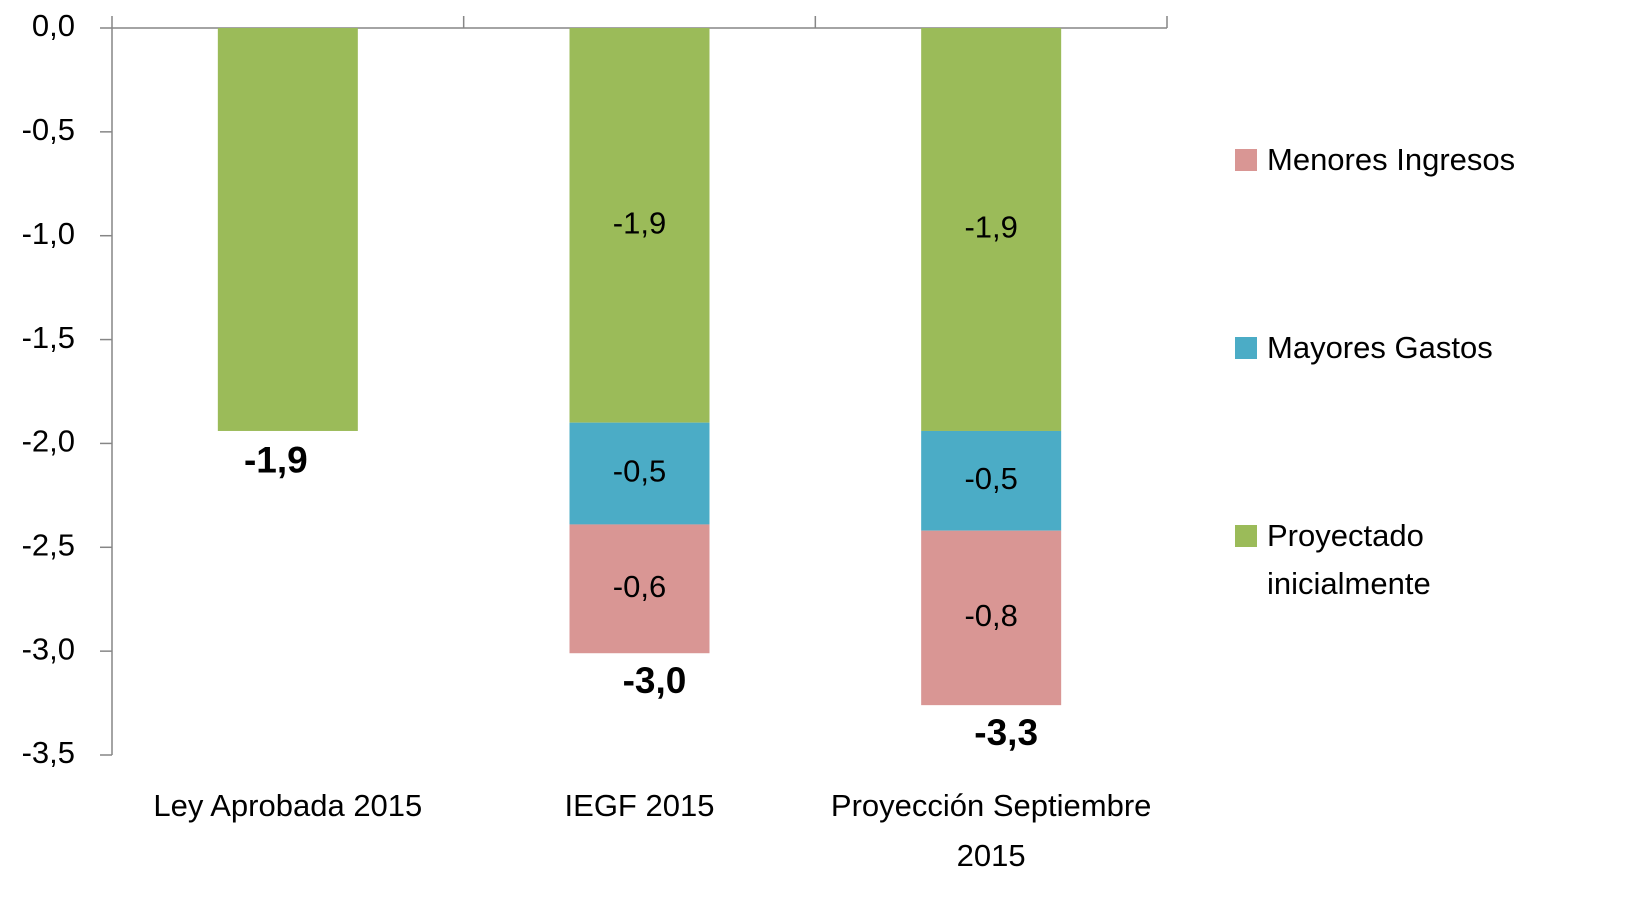 The width and height of the screenshot is (1652, 922). Describe the element at coordinates (48, 337) in the screenshot. I see `y-tick-label: -1,5` at that location.